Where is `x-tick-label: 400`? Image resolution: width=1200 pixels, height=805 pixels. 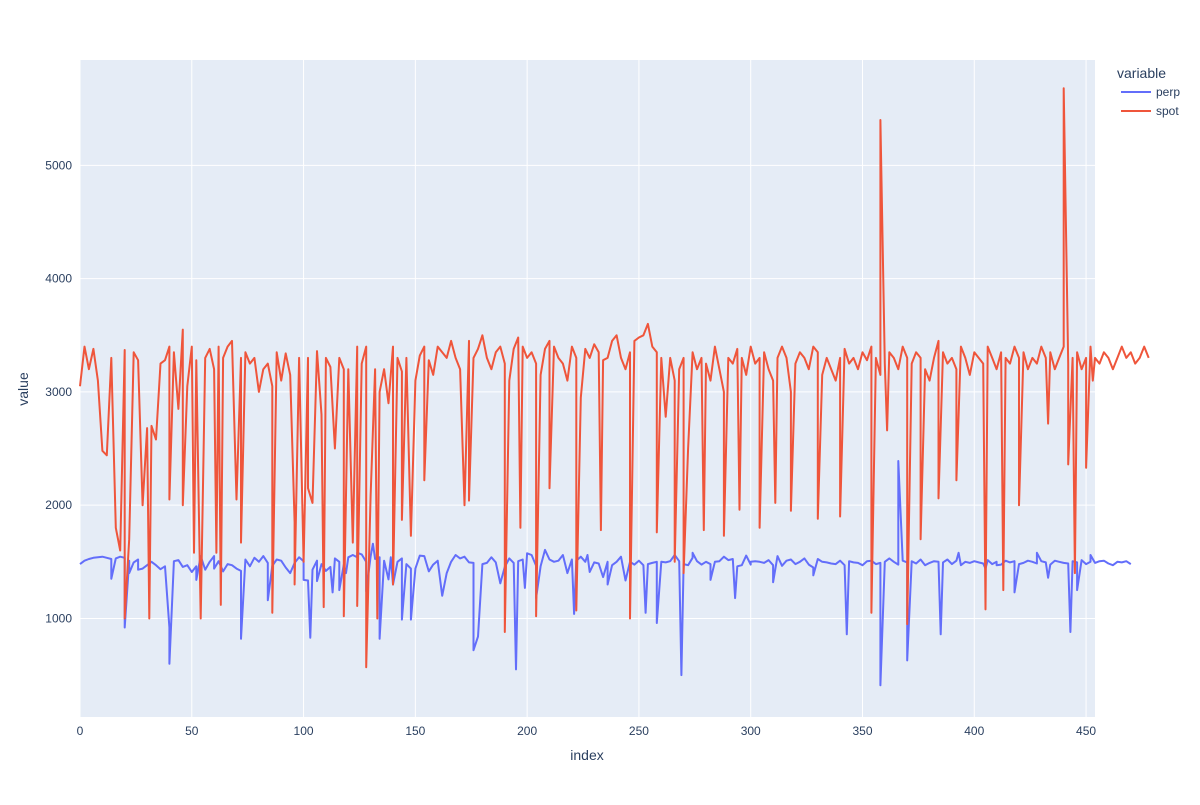
x-tick-label: 400 is located at coordinates (974, 731).